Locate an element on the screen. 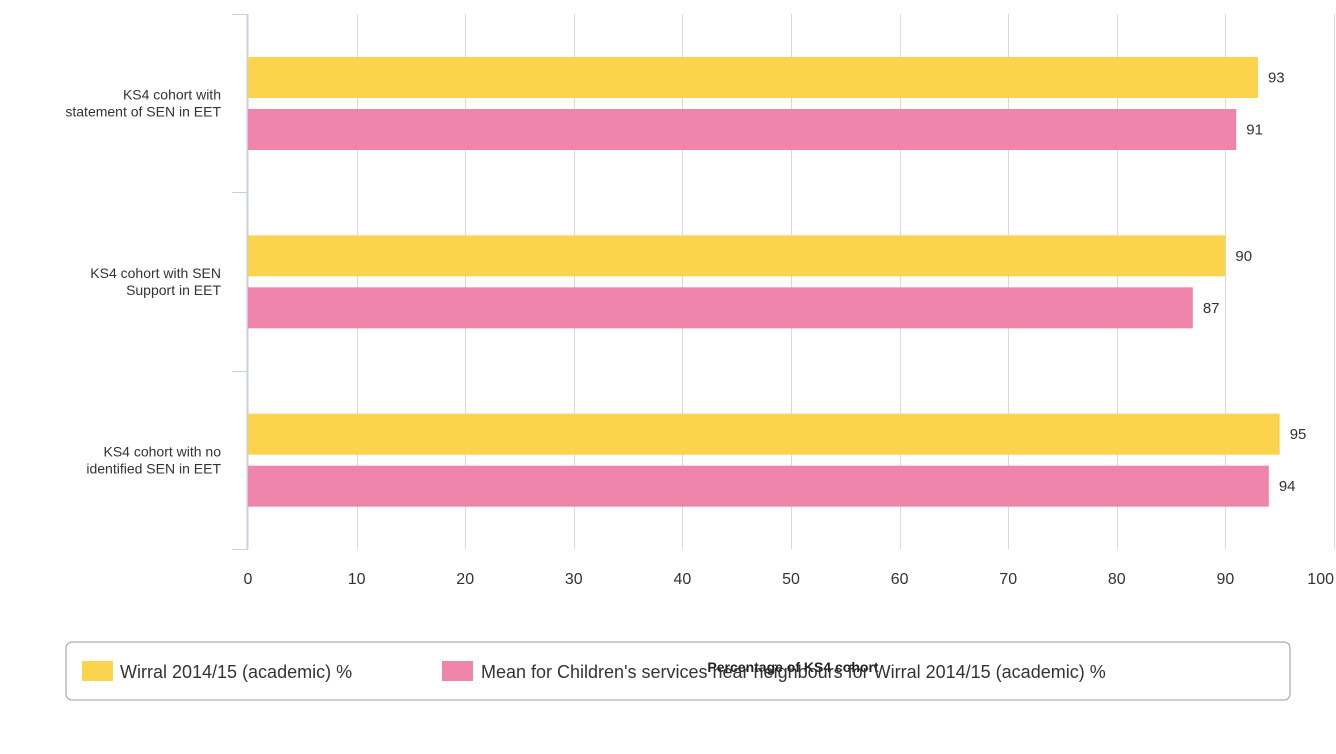 The height and width of the screenshot is (754, 1336). data-labels: 93 91 90 87 95 94 is located at coordinates (1255, 283).